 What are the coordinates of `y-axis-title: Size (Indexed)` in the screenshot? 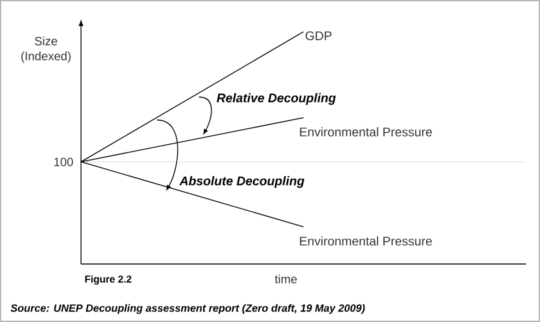 It's located at (46, 49).